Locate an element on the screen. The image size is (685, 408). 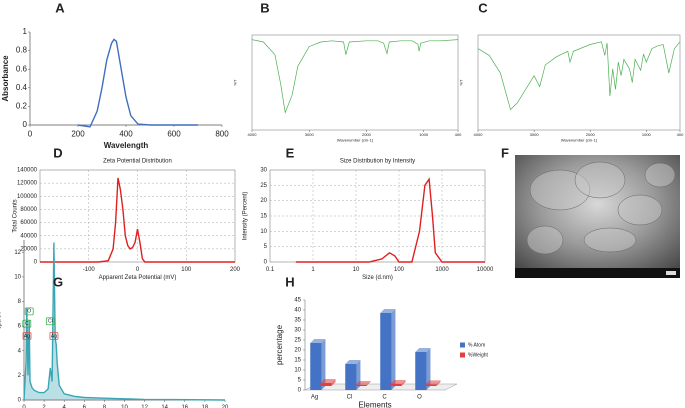
y-tick-label: 12 is located at coordinates (17, 253).